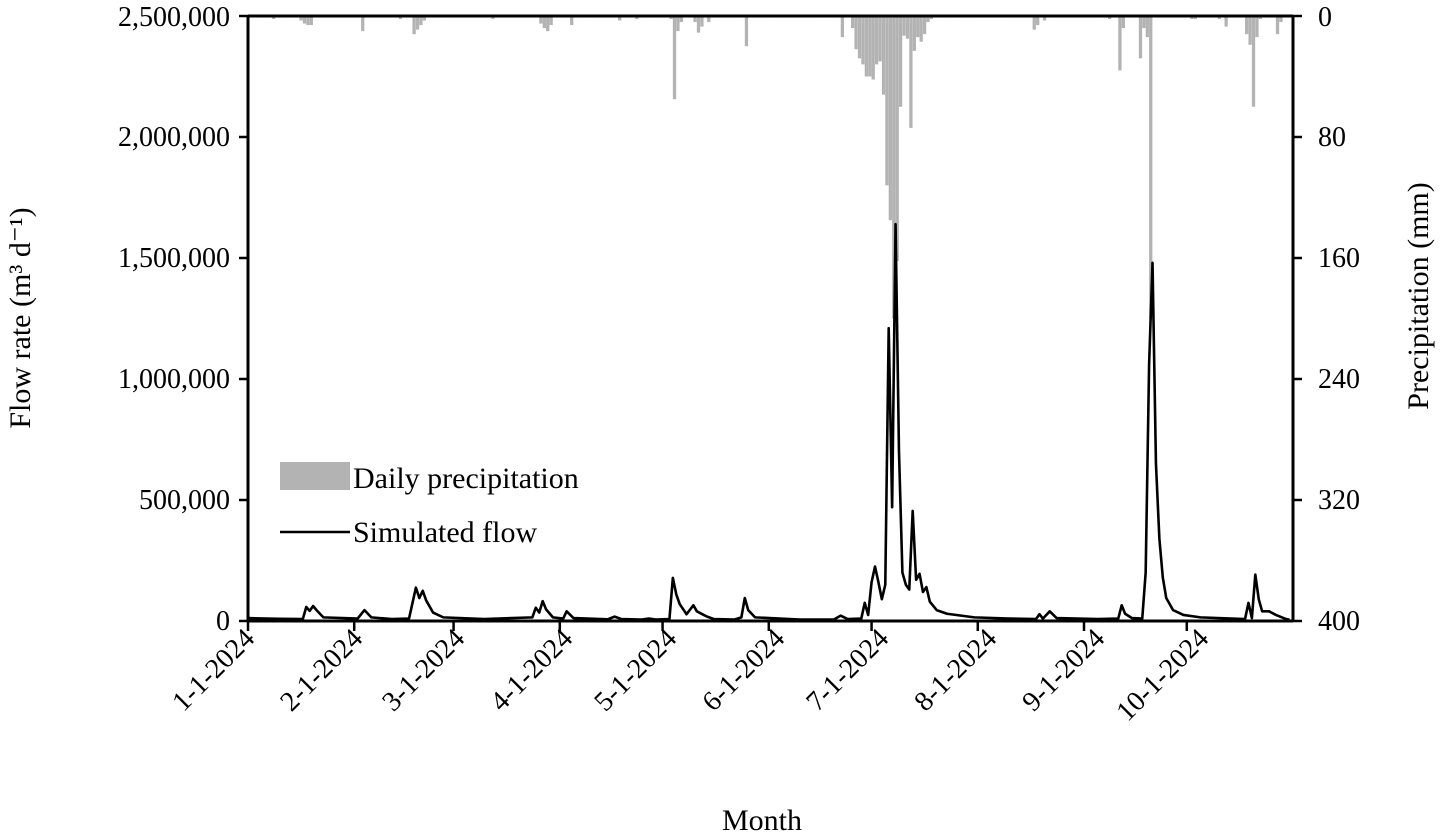  I want to click on x-tick-label: 8-1-2024, so click(955, 670).